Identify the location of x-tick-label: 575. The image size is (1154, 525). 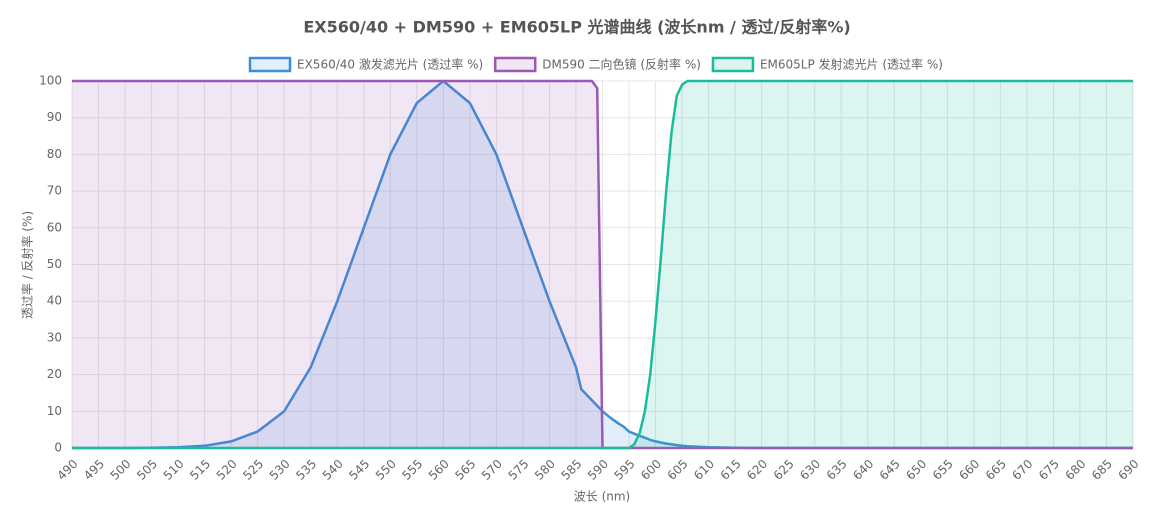
(518, 470).